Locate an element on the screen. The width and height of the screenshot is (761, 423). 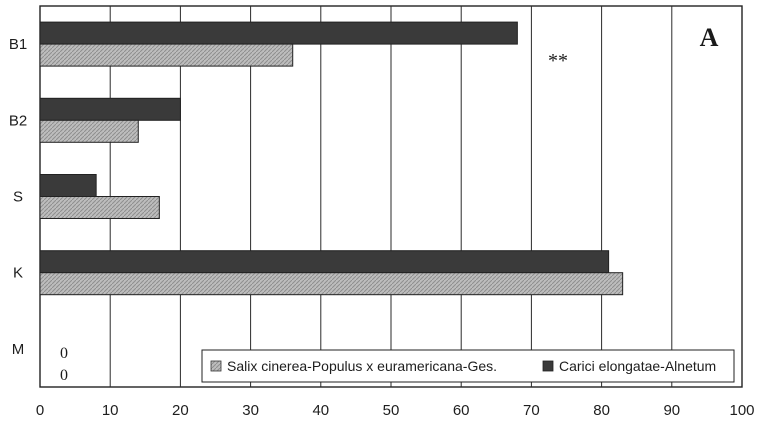
category-label: K is located at coordinates (18, 273).